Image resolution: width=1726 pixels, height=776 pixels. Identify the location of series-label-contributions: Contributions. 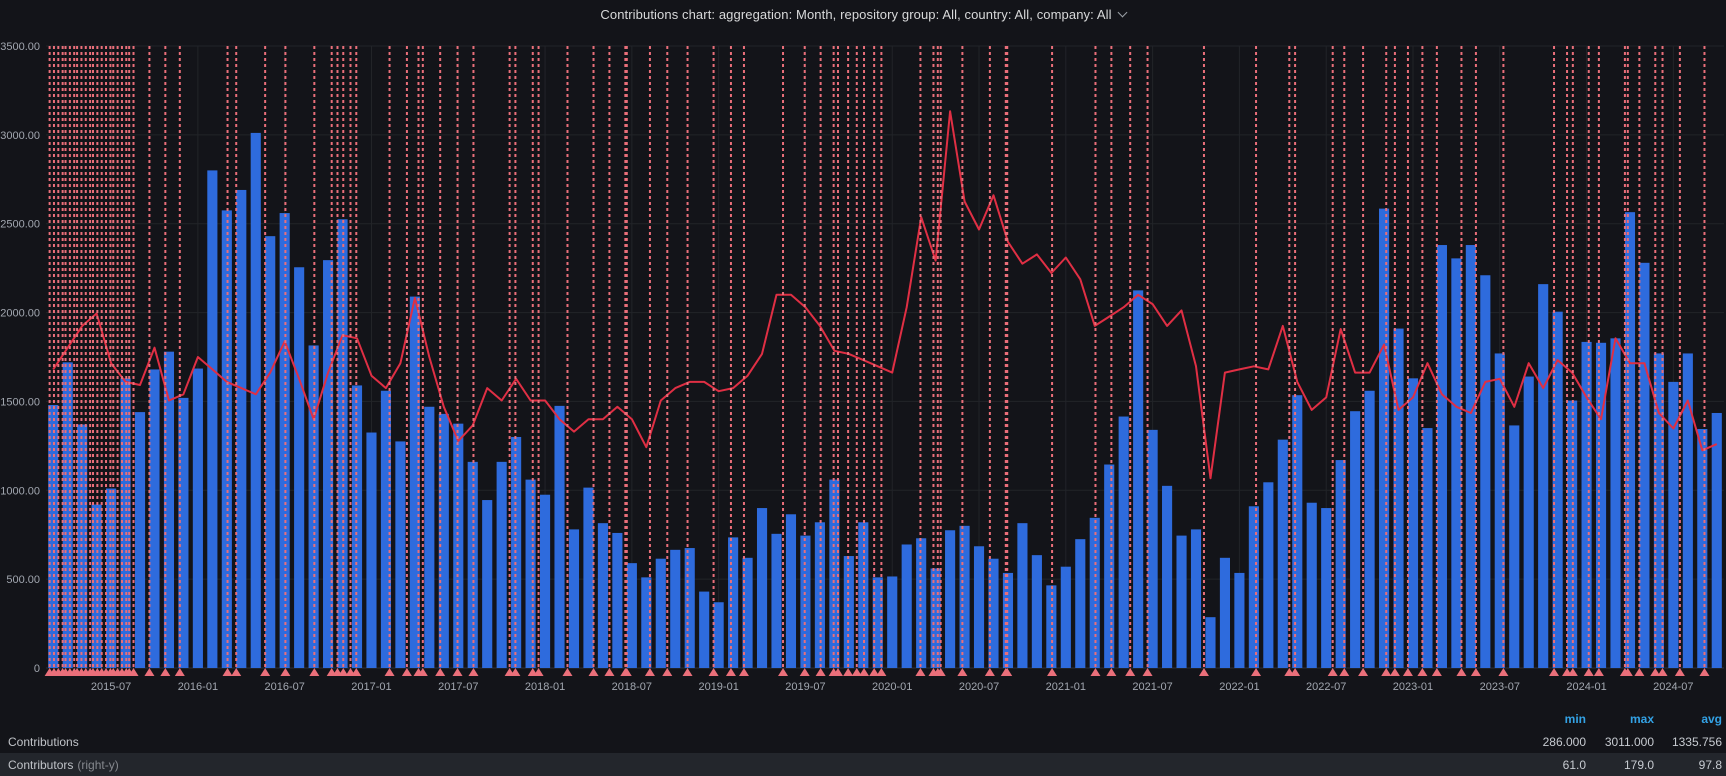
(763, 742).